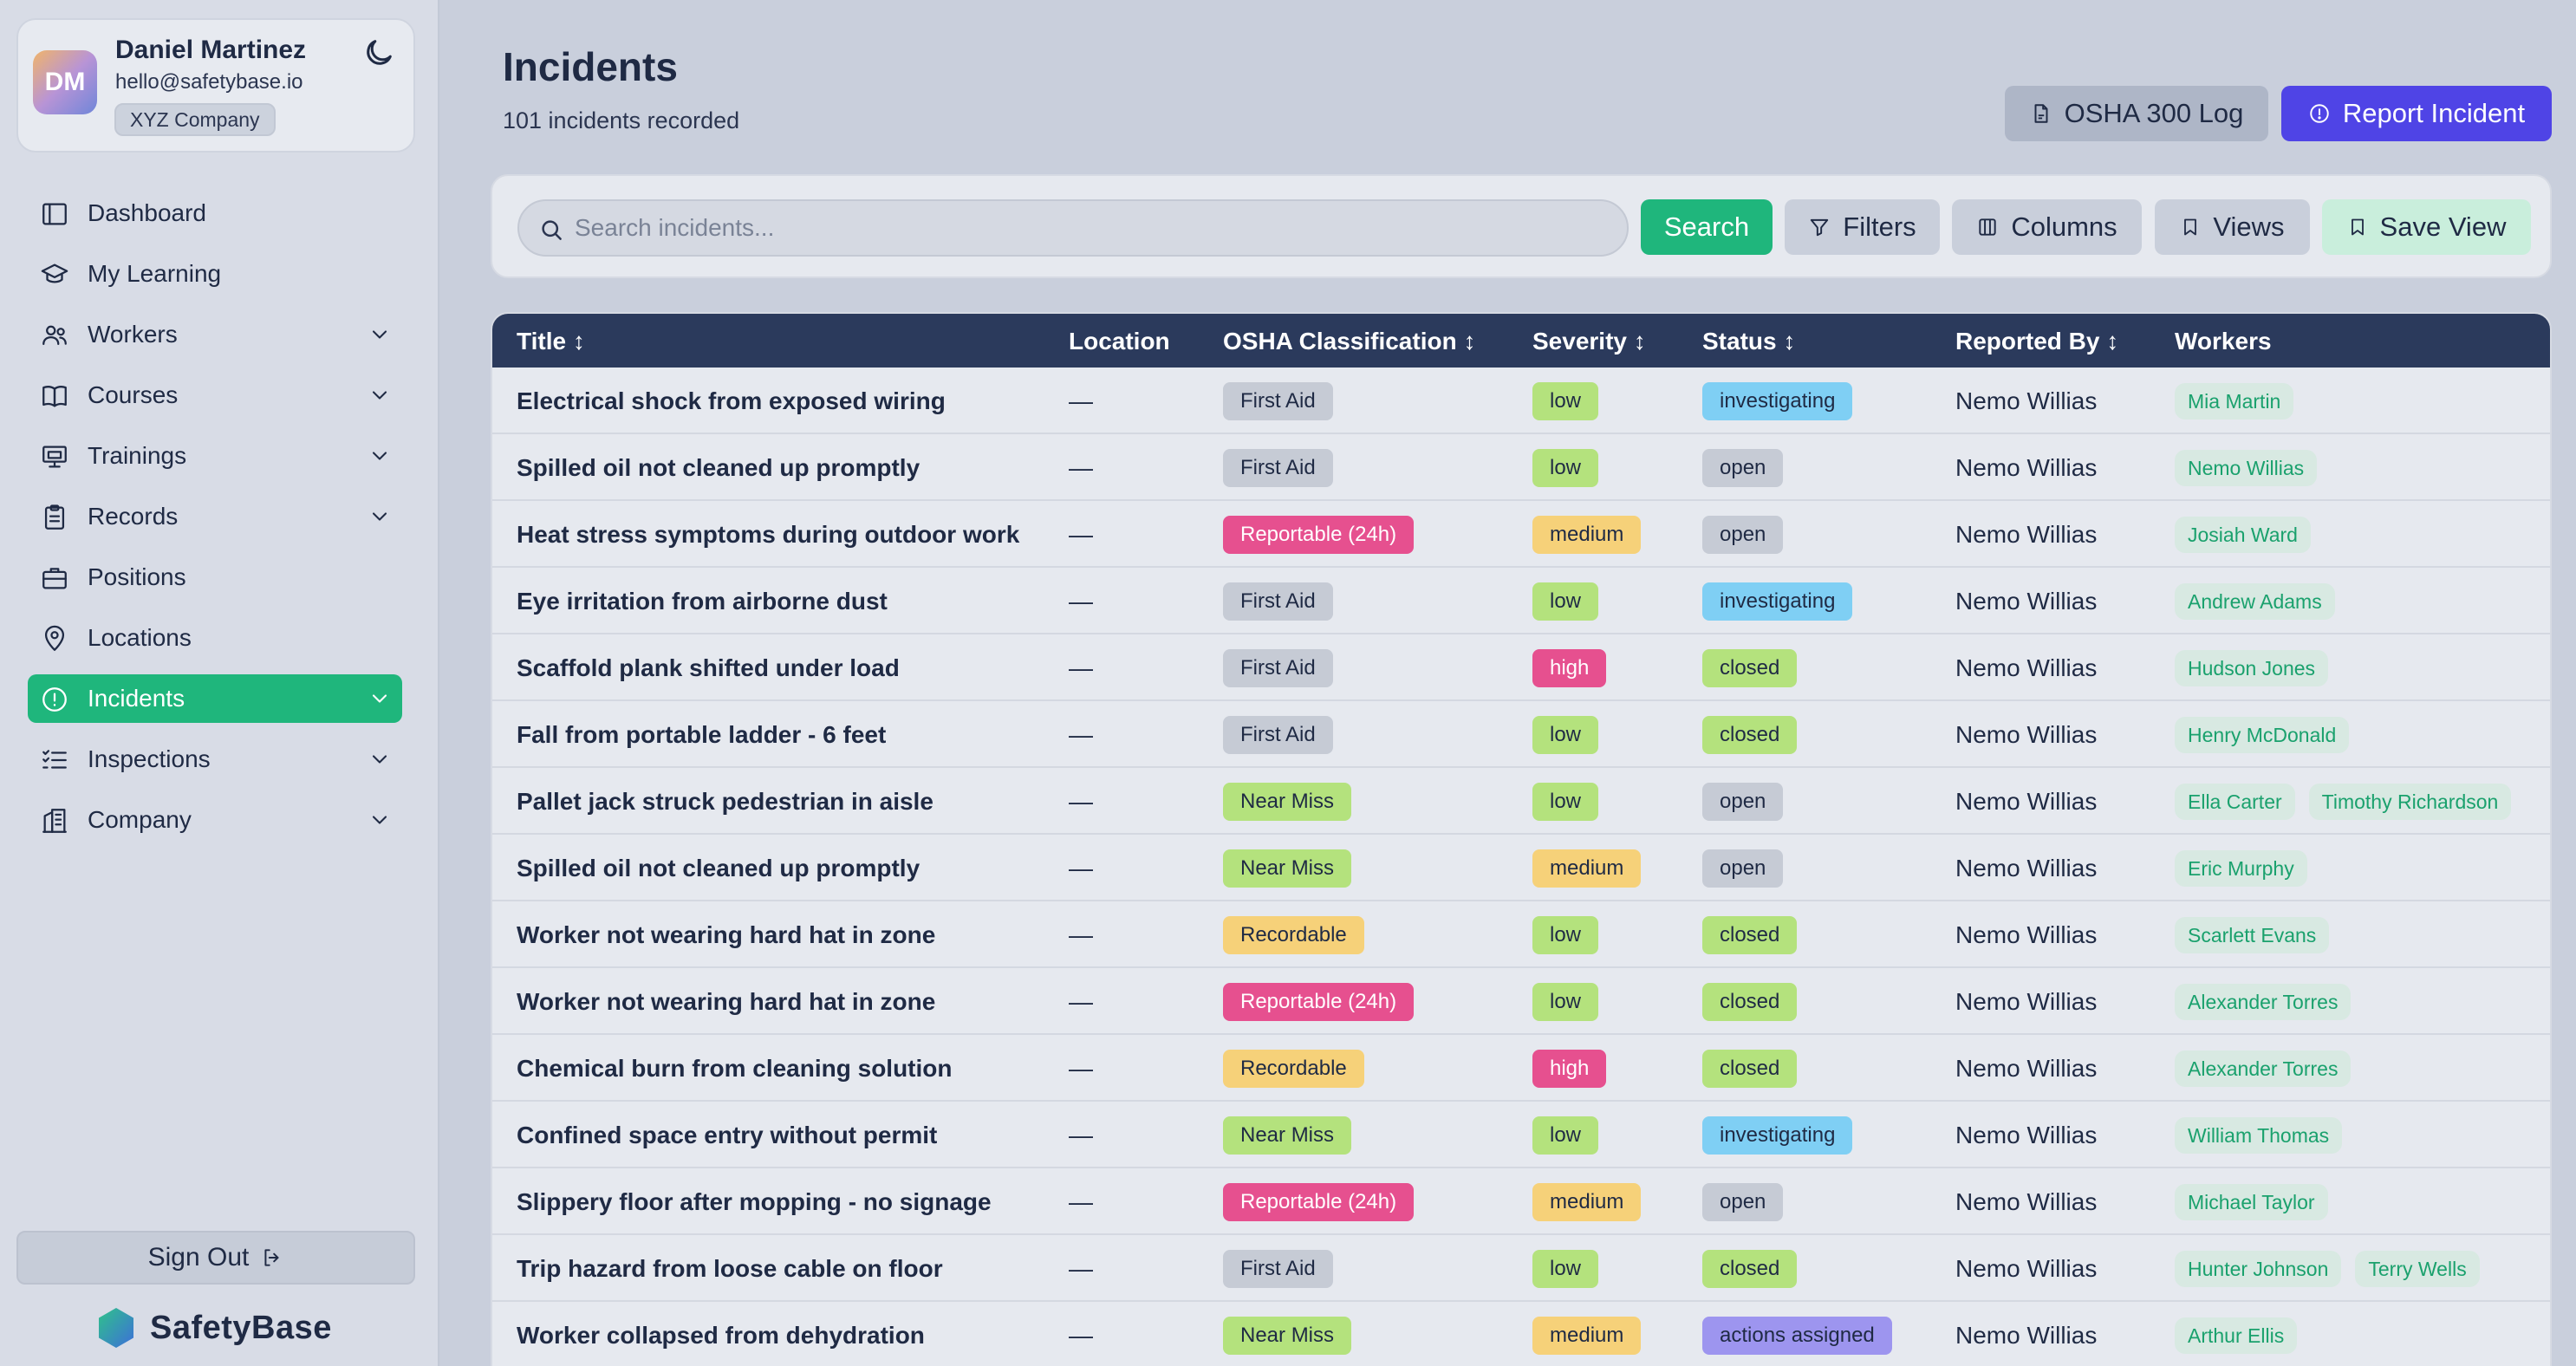 The width and height of the screenshot is (2576, 1366). Describe the element at coordinates (731, 400) in the screenshot. I see `incident-title: Electrical shock from exposed wiring` at that location.